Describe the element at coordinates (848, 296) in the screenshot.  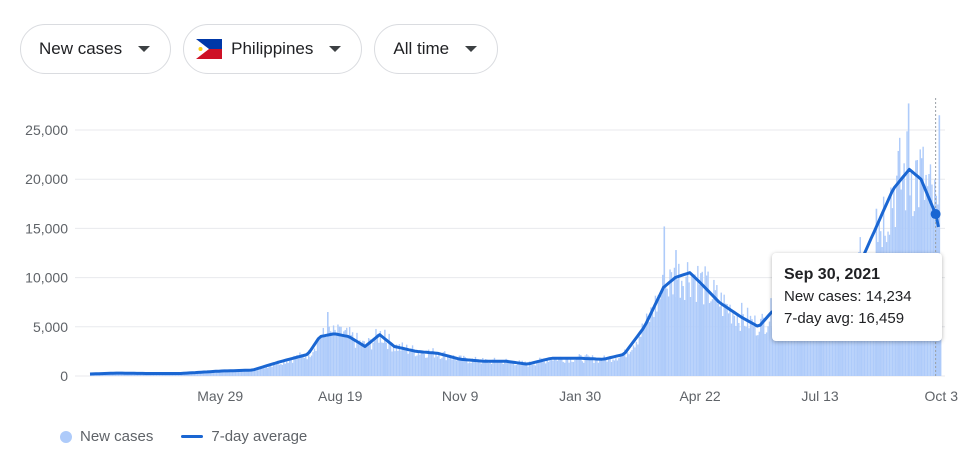
I see `tooltip-new-cases: New cases: 14,234` at that location.